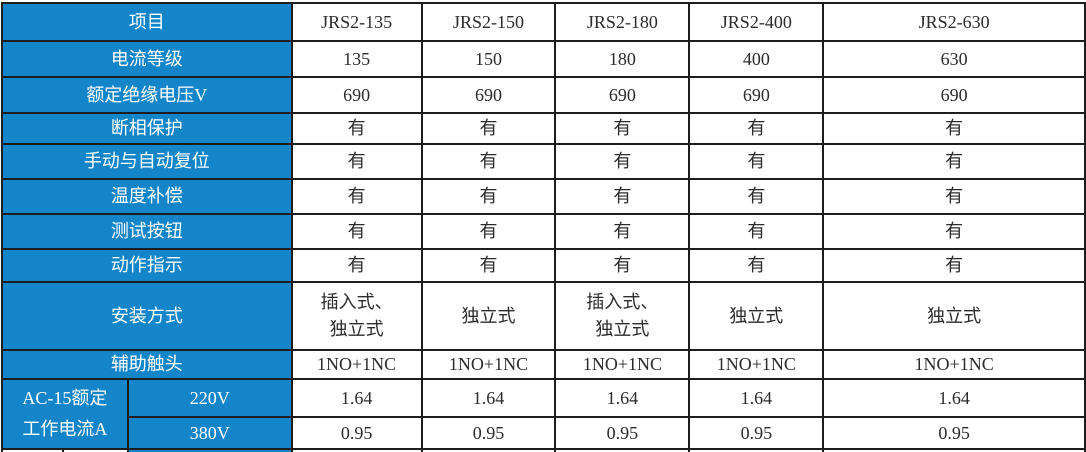  I want to click on model-header: JRS2-400, so click(756, 22).